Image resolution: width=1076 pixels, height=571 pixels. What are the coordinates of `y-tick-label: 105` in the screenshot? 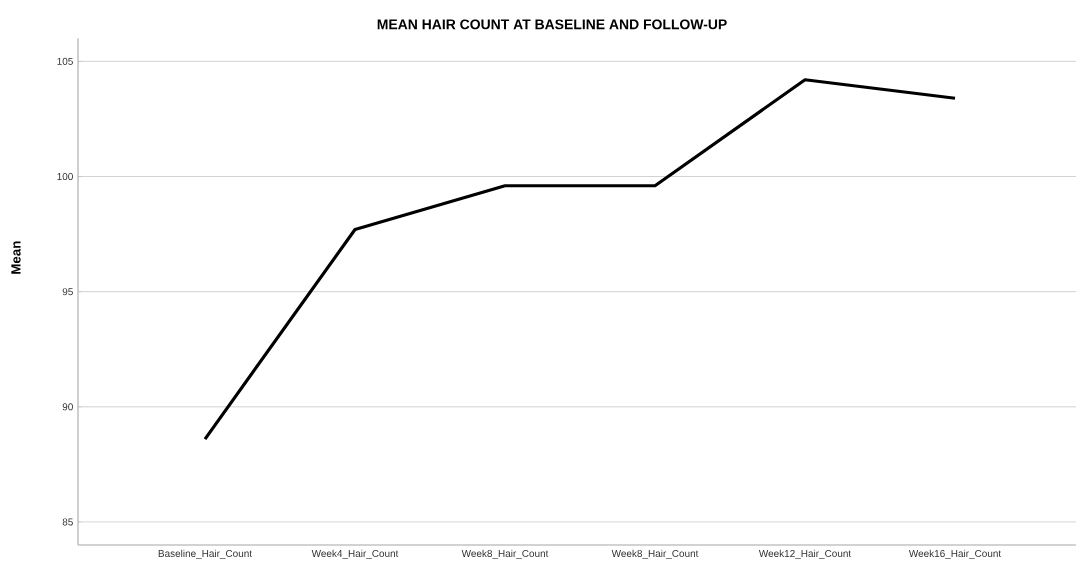 It's located at (65, 61).